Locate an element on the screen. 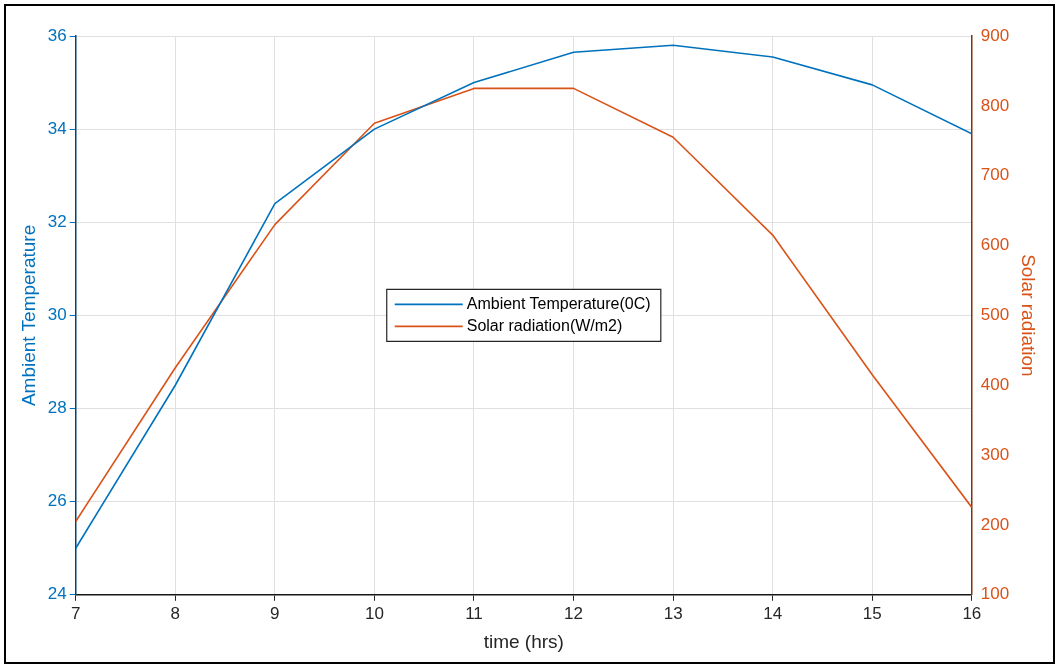 This screenshot has height=670, width=1061. x-tick-label: 14 is located at coordinates (773, 613).